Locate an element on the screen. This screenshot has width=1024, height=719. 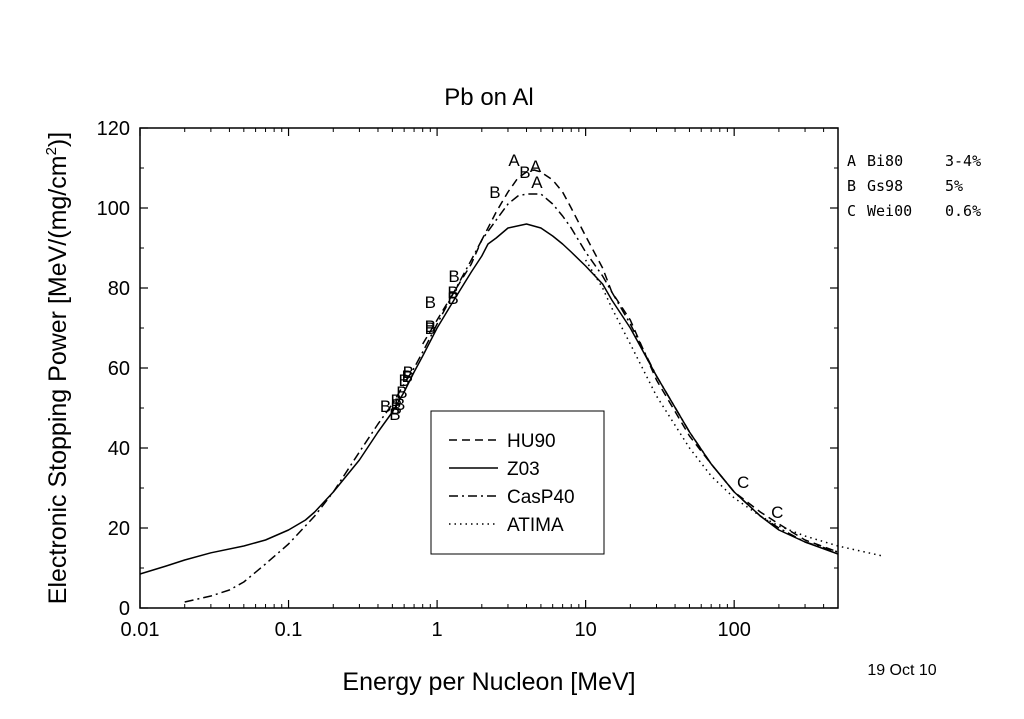
reference-name: Bi80 is located at coordinates (885, 161).